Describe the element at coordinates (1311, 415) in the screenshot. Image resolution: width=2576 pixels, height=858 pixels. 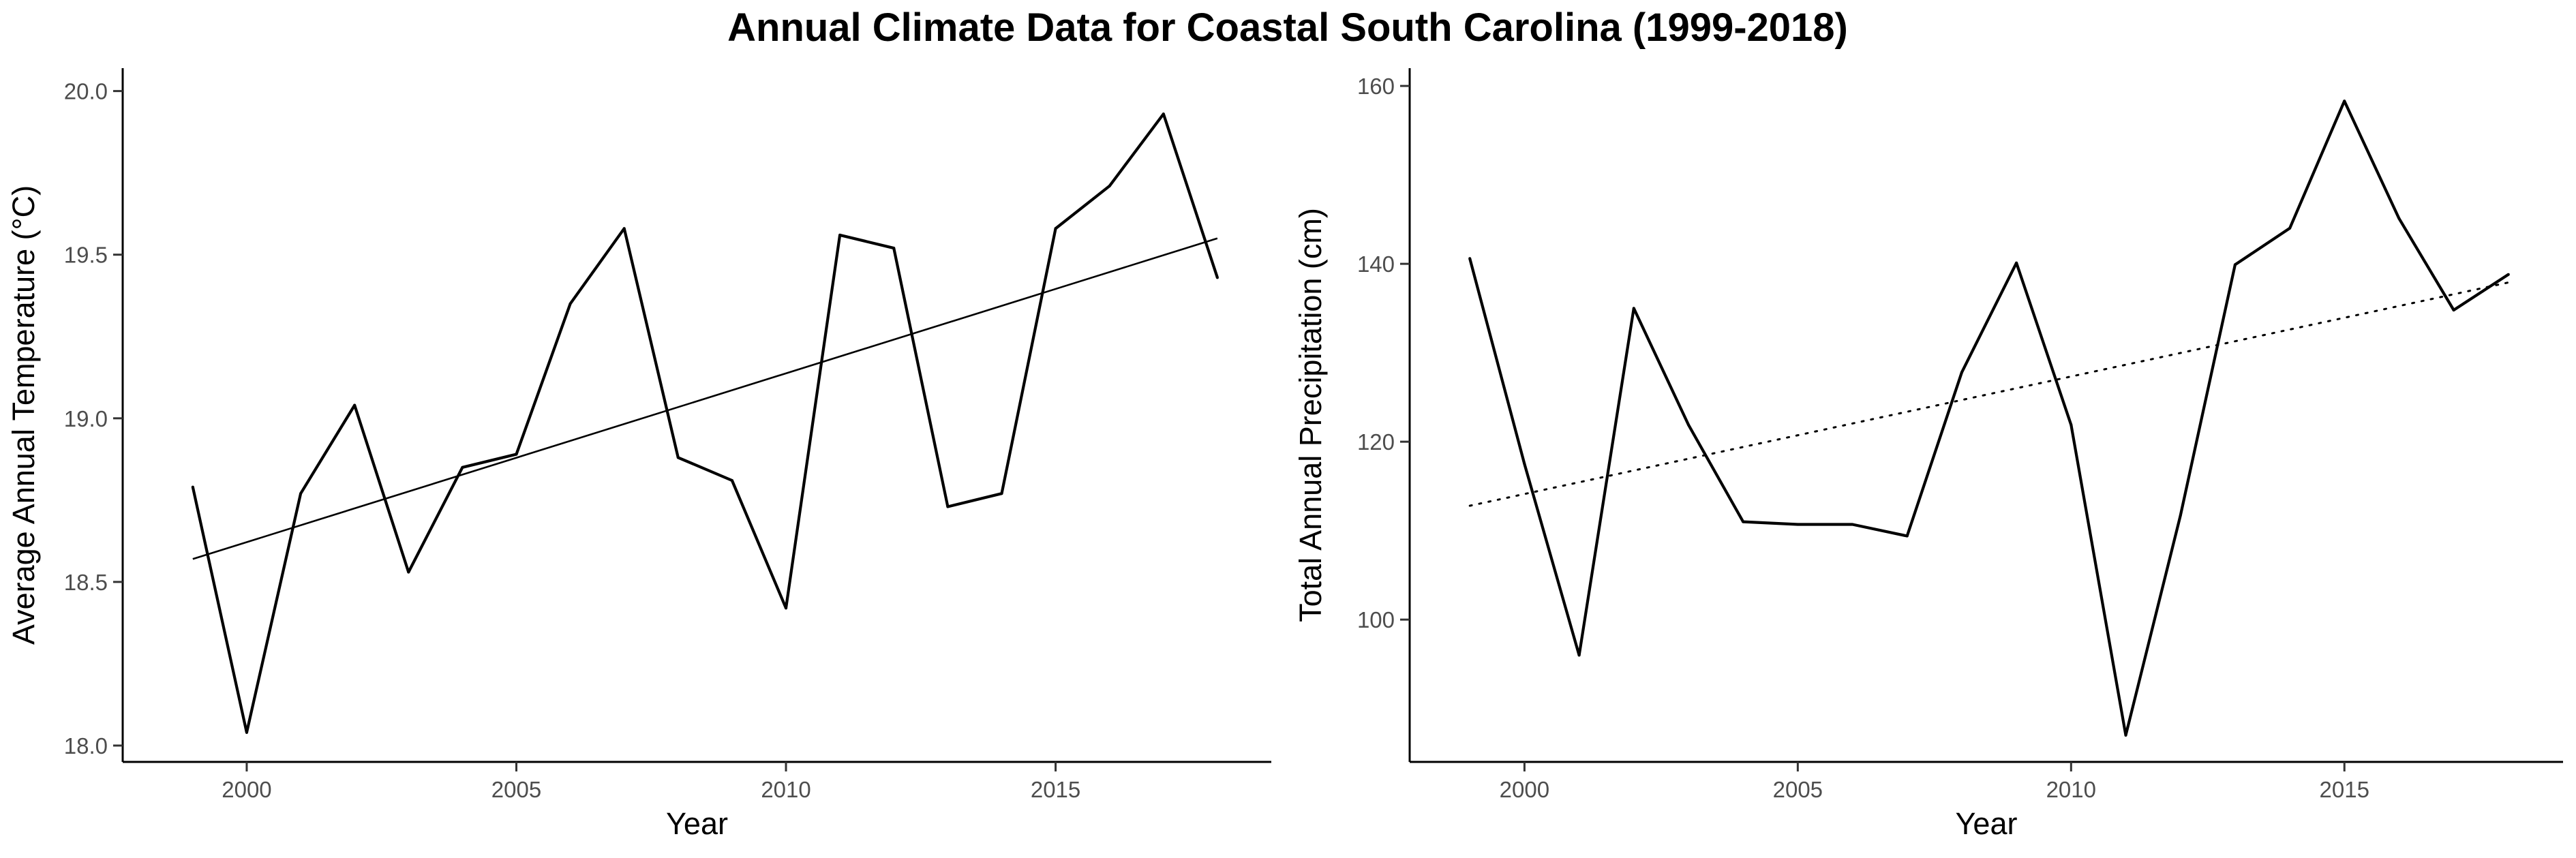
I see `precip-y-axis-label: Total Annual Precipitation (cm)` at that location.